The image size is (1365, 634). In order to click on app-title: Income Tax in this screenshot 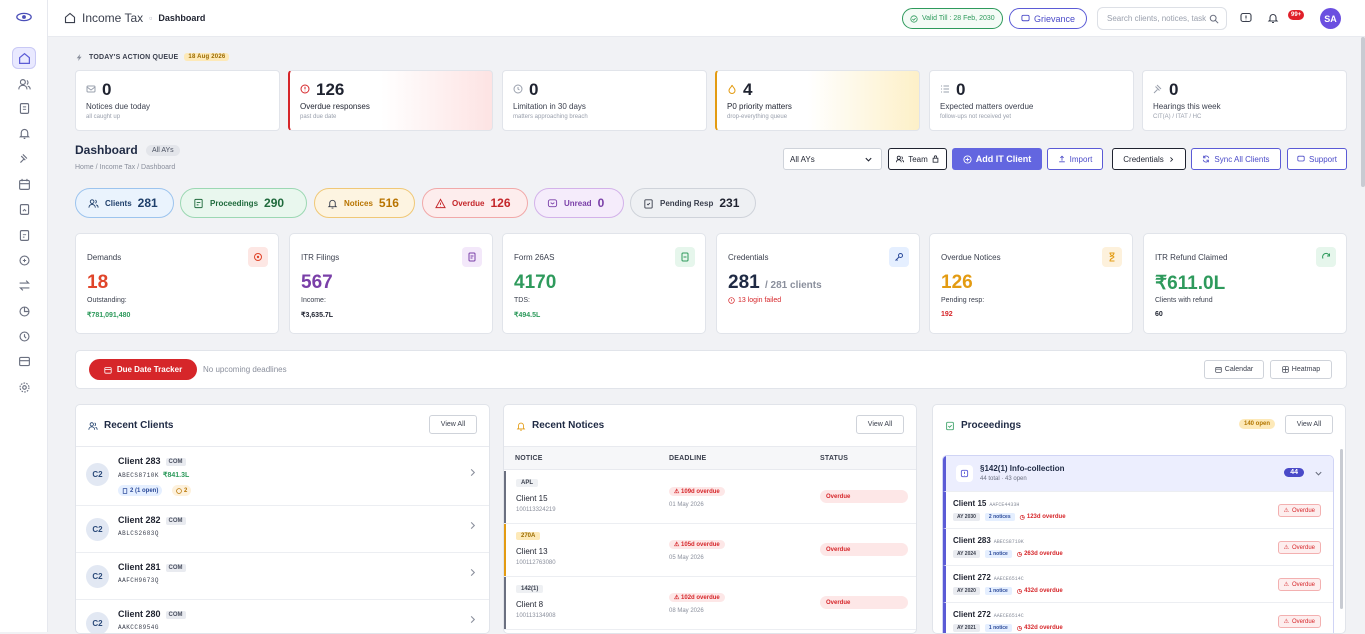, I will do `click(113, 18)`.